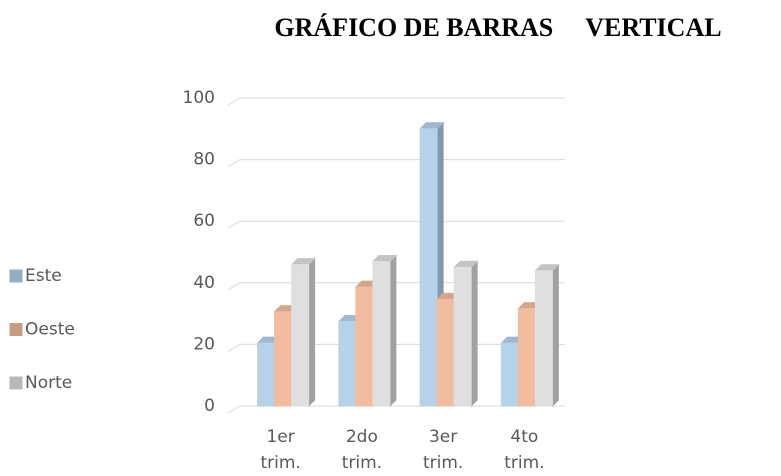 The image size is (781, 476). I want to click on legend-label: Oeste, so click(50, 330).